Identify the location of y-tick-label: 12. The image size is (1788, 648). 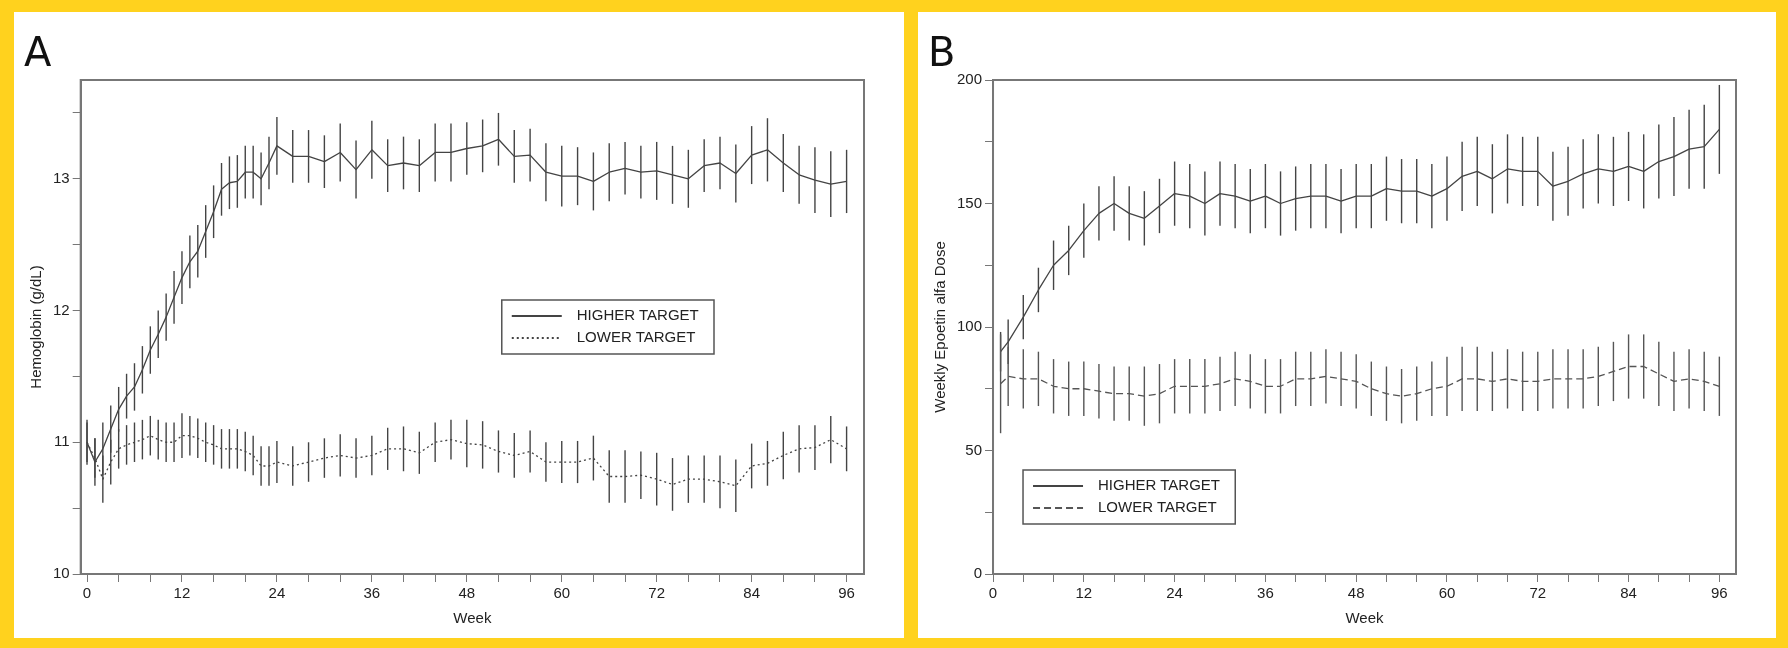
(61, 309).